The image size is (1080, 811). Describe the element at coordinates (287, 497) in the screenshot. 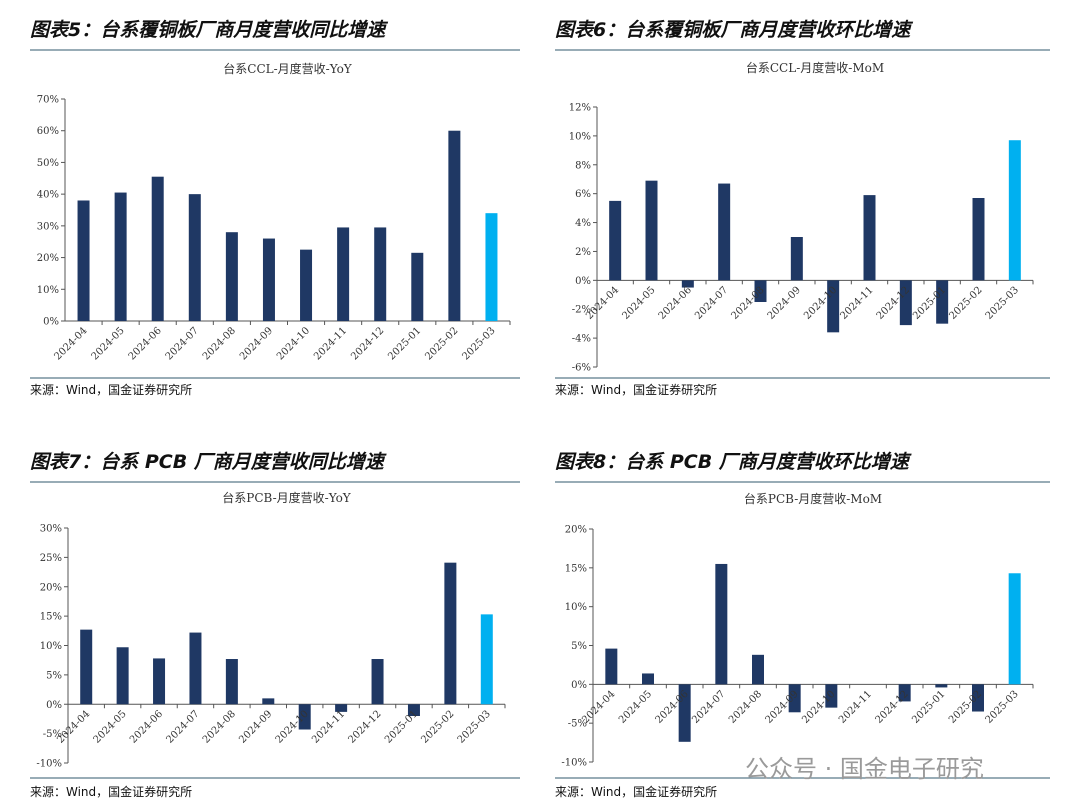

I see `chart-title: 台系PCB-月度营收-YoY` at that location.